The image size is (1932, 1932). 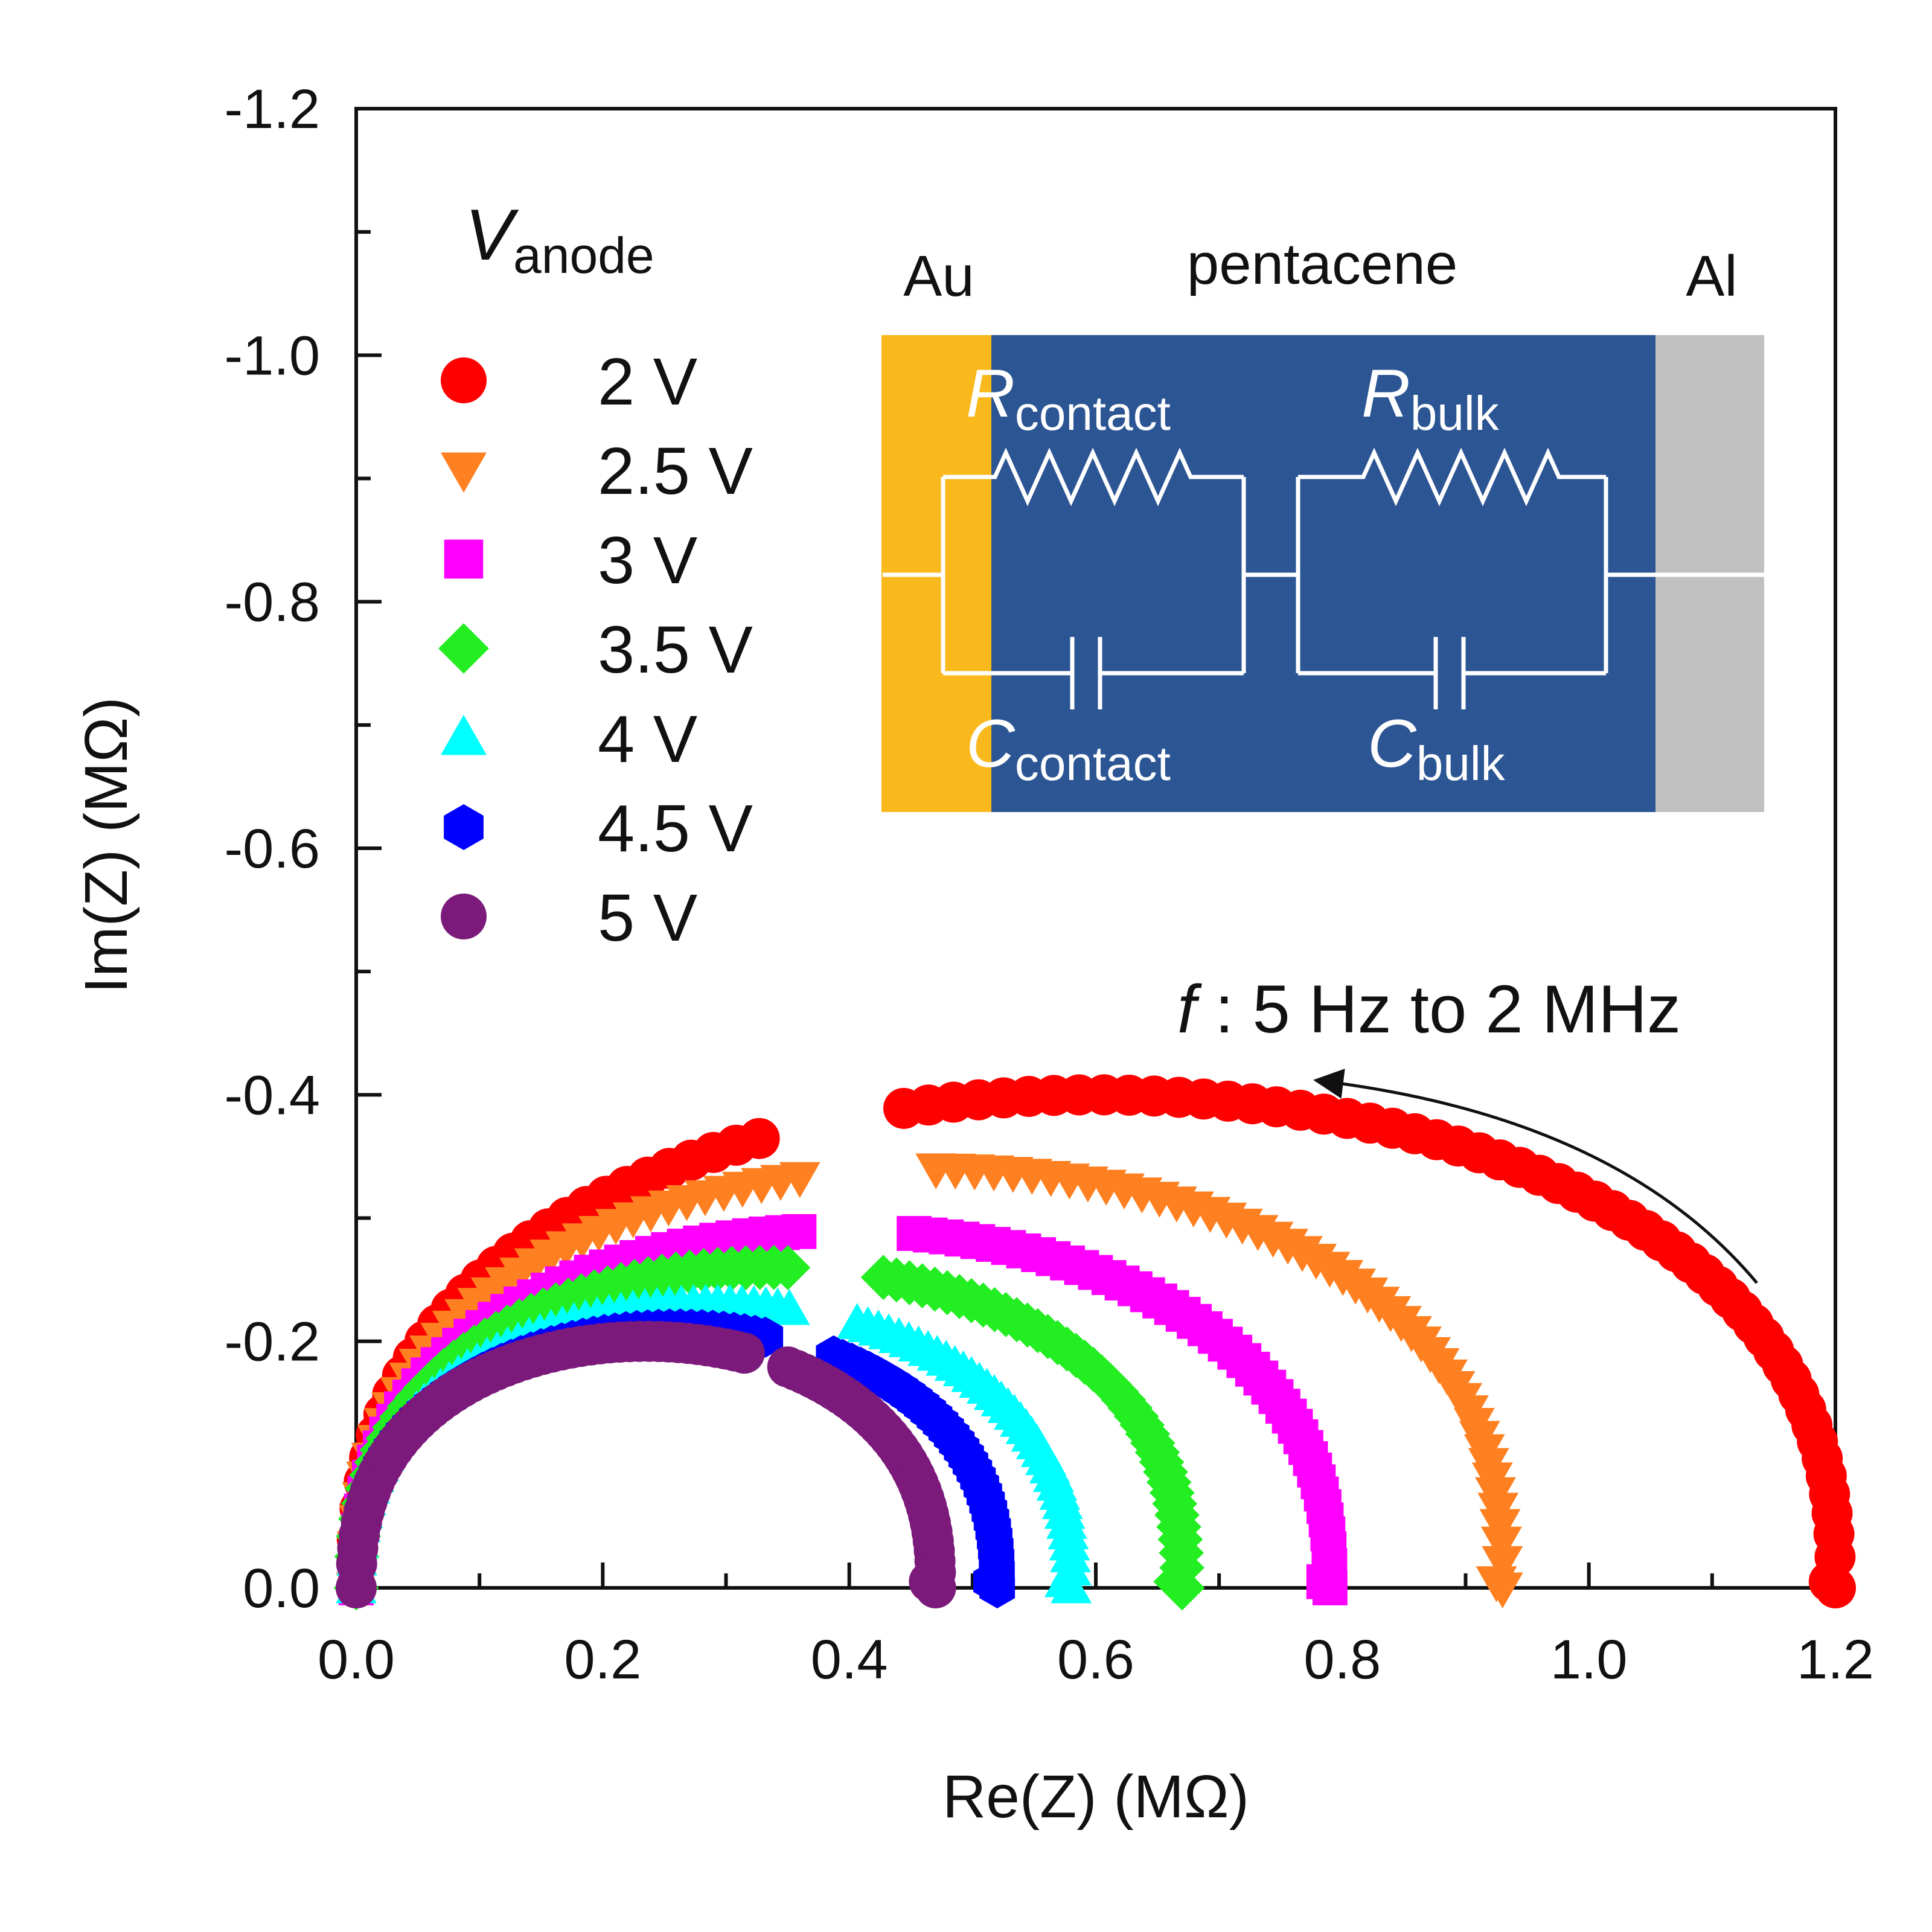 What do you see at coordinates (1438, 1009) in the screenshot?
I see `frequency-range: : 5 Hz to 2 MHz` at bounding box center [1438, 1009].